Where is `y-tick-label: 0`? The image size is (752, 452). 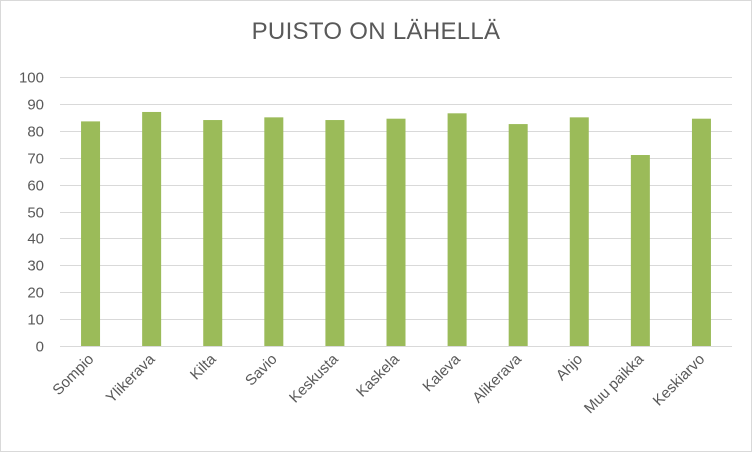 y-tick-label: 0 is located at coordinates (40, 347).